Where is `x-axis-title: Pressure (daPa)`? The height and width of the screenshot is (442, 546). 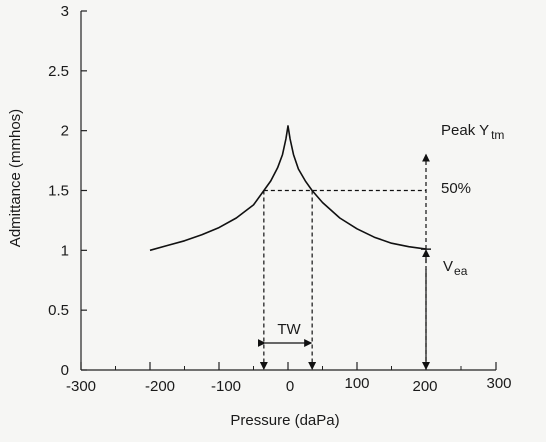 x-axis-title: Pressure (daPa) is located at coordinates (284, 420).